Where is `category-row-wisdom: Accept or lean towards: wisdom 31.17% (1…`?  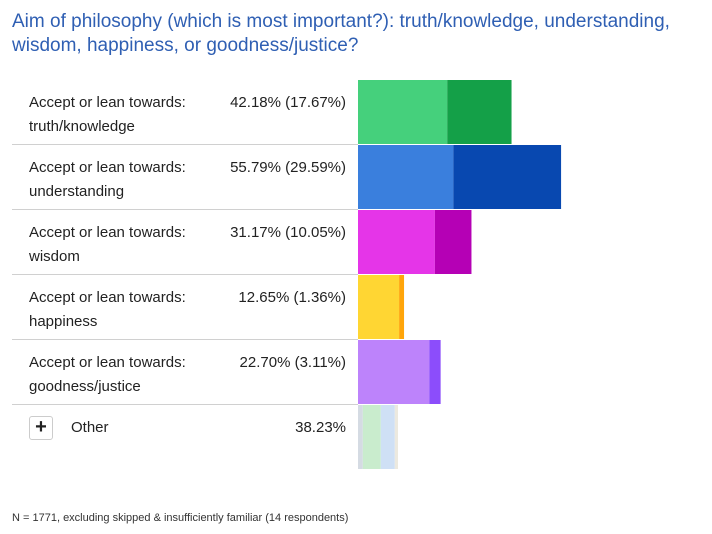
category-row-wisdom: Accept or lean towards: wisdom 31.17% (1… is located at coordinates (185, 242).